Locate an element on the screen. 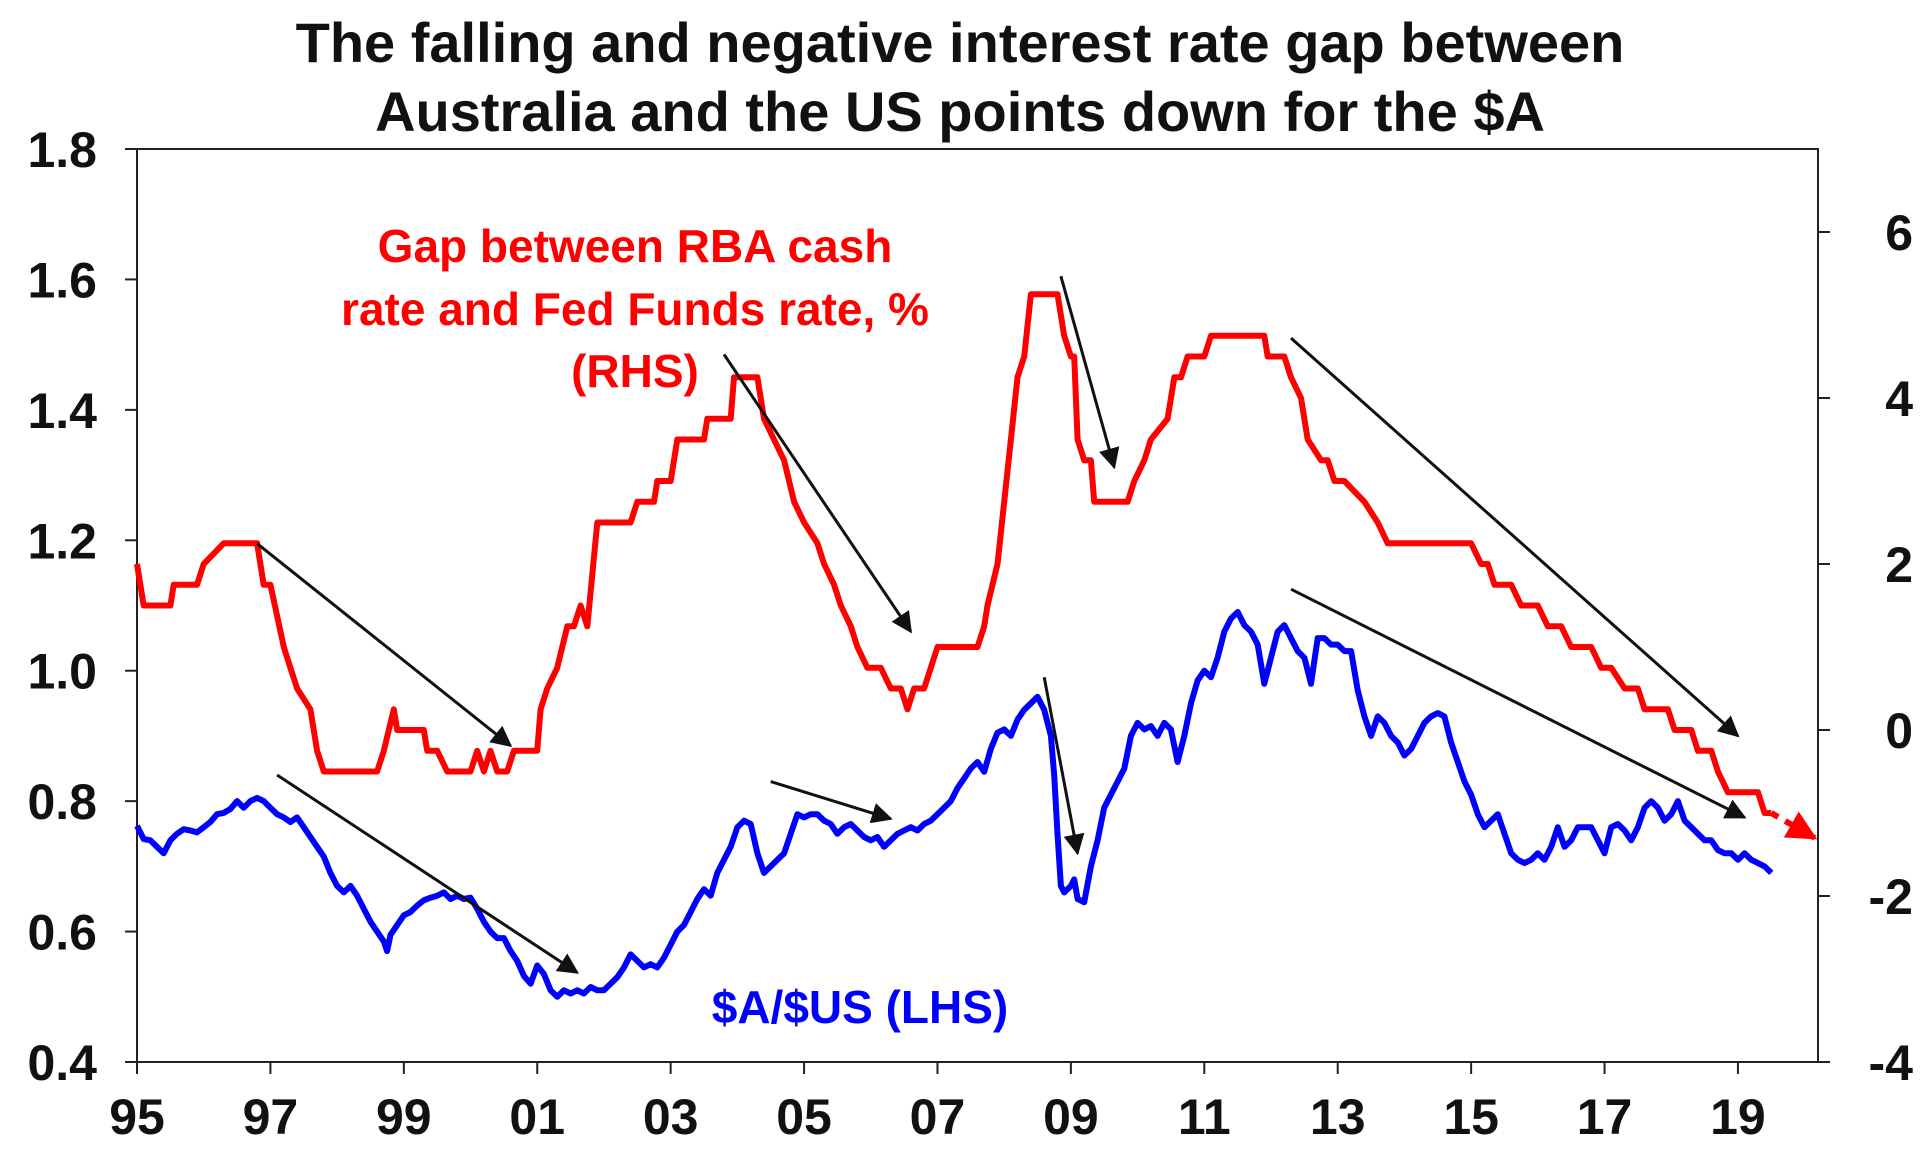 The width and height of the screenshot is (1920, 1167). x-tick-label: 09 is located at coordinates (1071, 1117).